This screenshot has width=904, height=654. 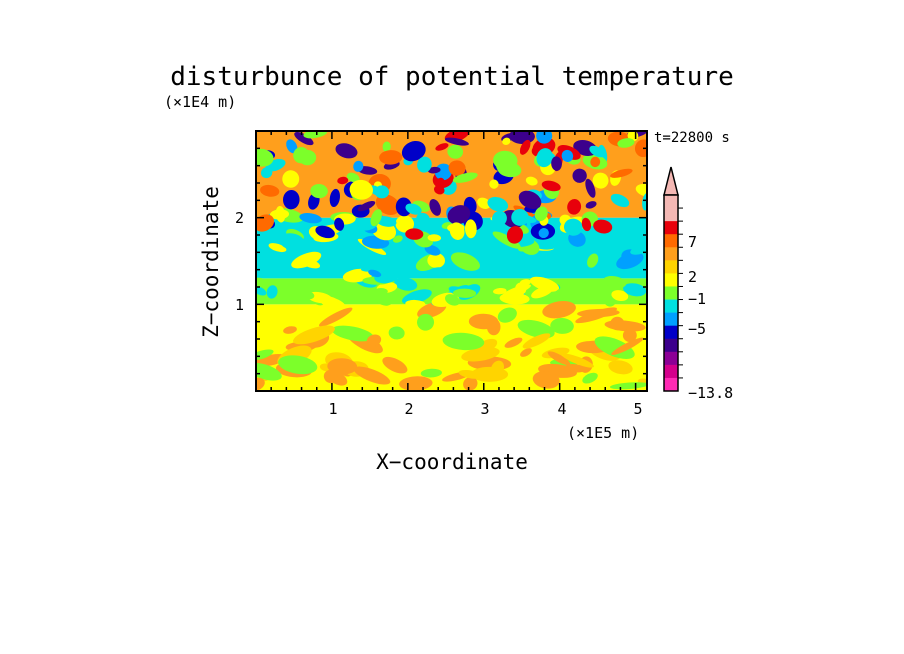 What do you see at coordinates (561, 409) in the screenshot?
I see `x-tick-label-4: 4` at bounding box center [561, 409].